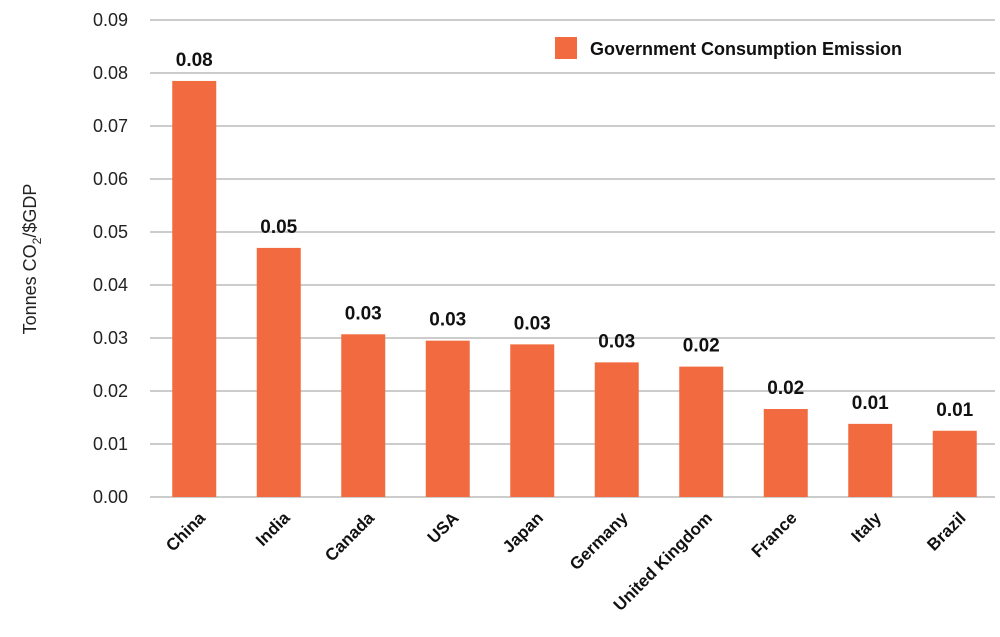 The width and height of the screenshot is (1000, 637). Describe the element at coordinates (110, 444) in the screenshot. I see `y-tick-label: 0.01` at that location.